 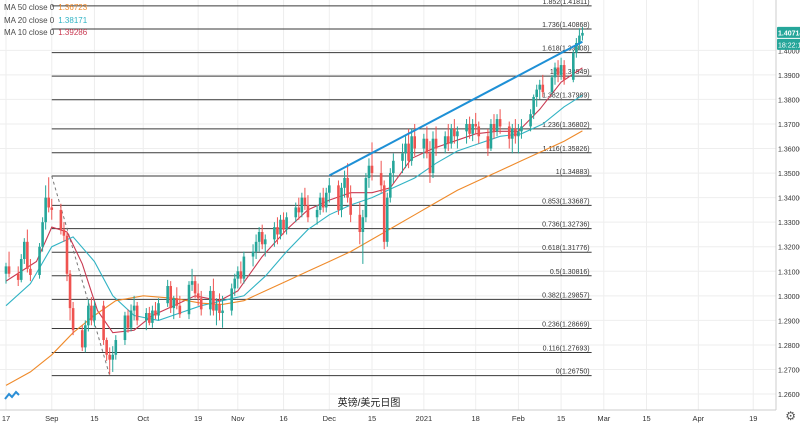 What do you see at coordinates (789, 223) in the screenshot?
I see `y-tick-label: 1.33000` at bounding box center [789, 223].